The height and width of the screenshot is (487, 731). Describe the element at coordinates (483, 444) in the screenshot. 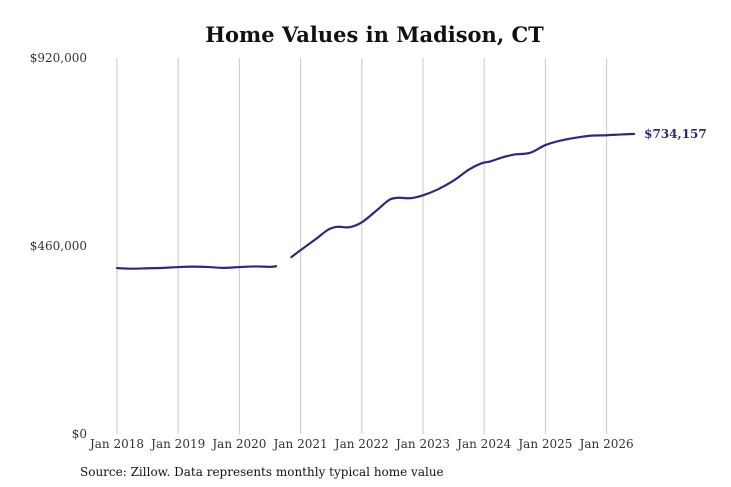

I see `x-tick-label: Jan 2024` at that location.